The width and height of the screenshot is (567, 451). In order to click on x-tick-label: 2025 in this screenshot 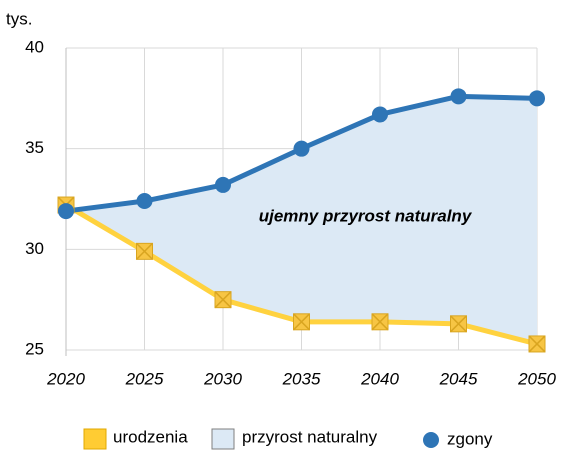, I will do `click(144, 378)`.